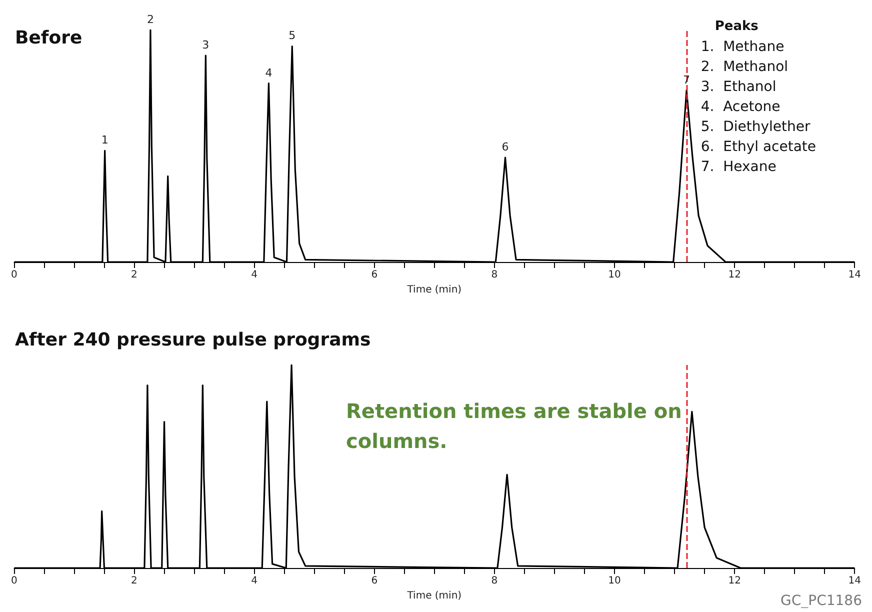  What do you see at coordinates (686, 79) in the screenshot?
I see `annotation: 7` at bounding box center [686, 79].